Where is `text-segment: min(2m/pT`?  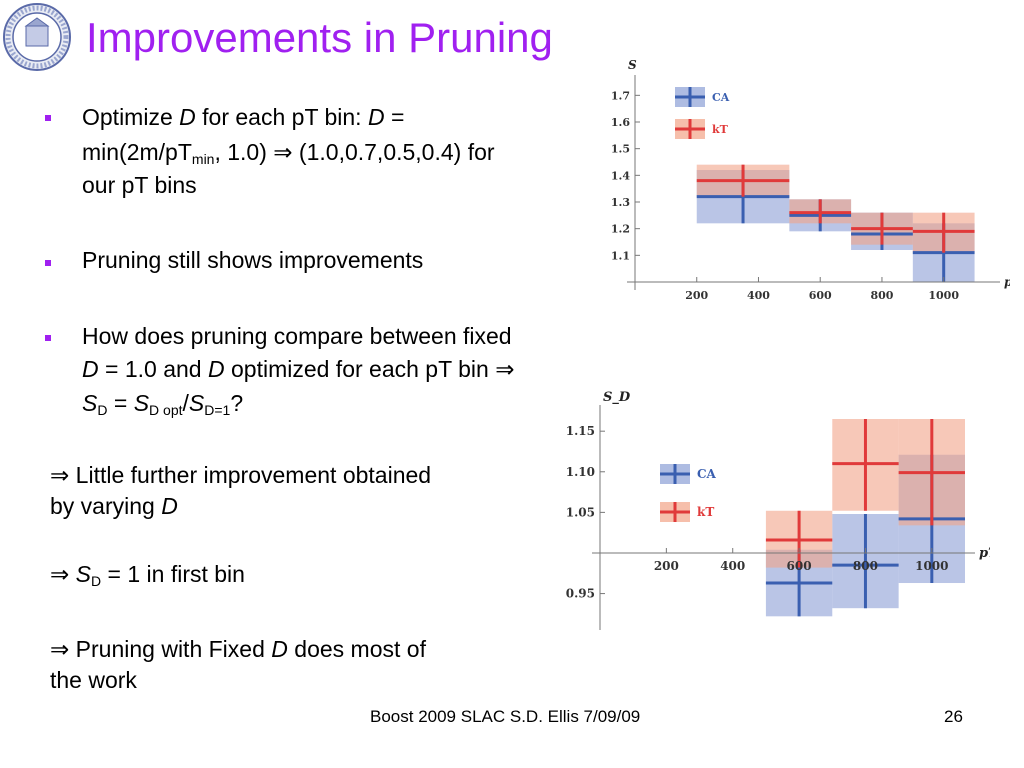
text-segment: min(2m/pT is located at coordinates (137, 152).